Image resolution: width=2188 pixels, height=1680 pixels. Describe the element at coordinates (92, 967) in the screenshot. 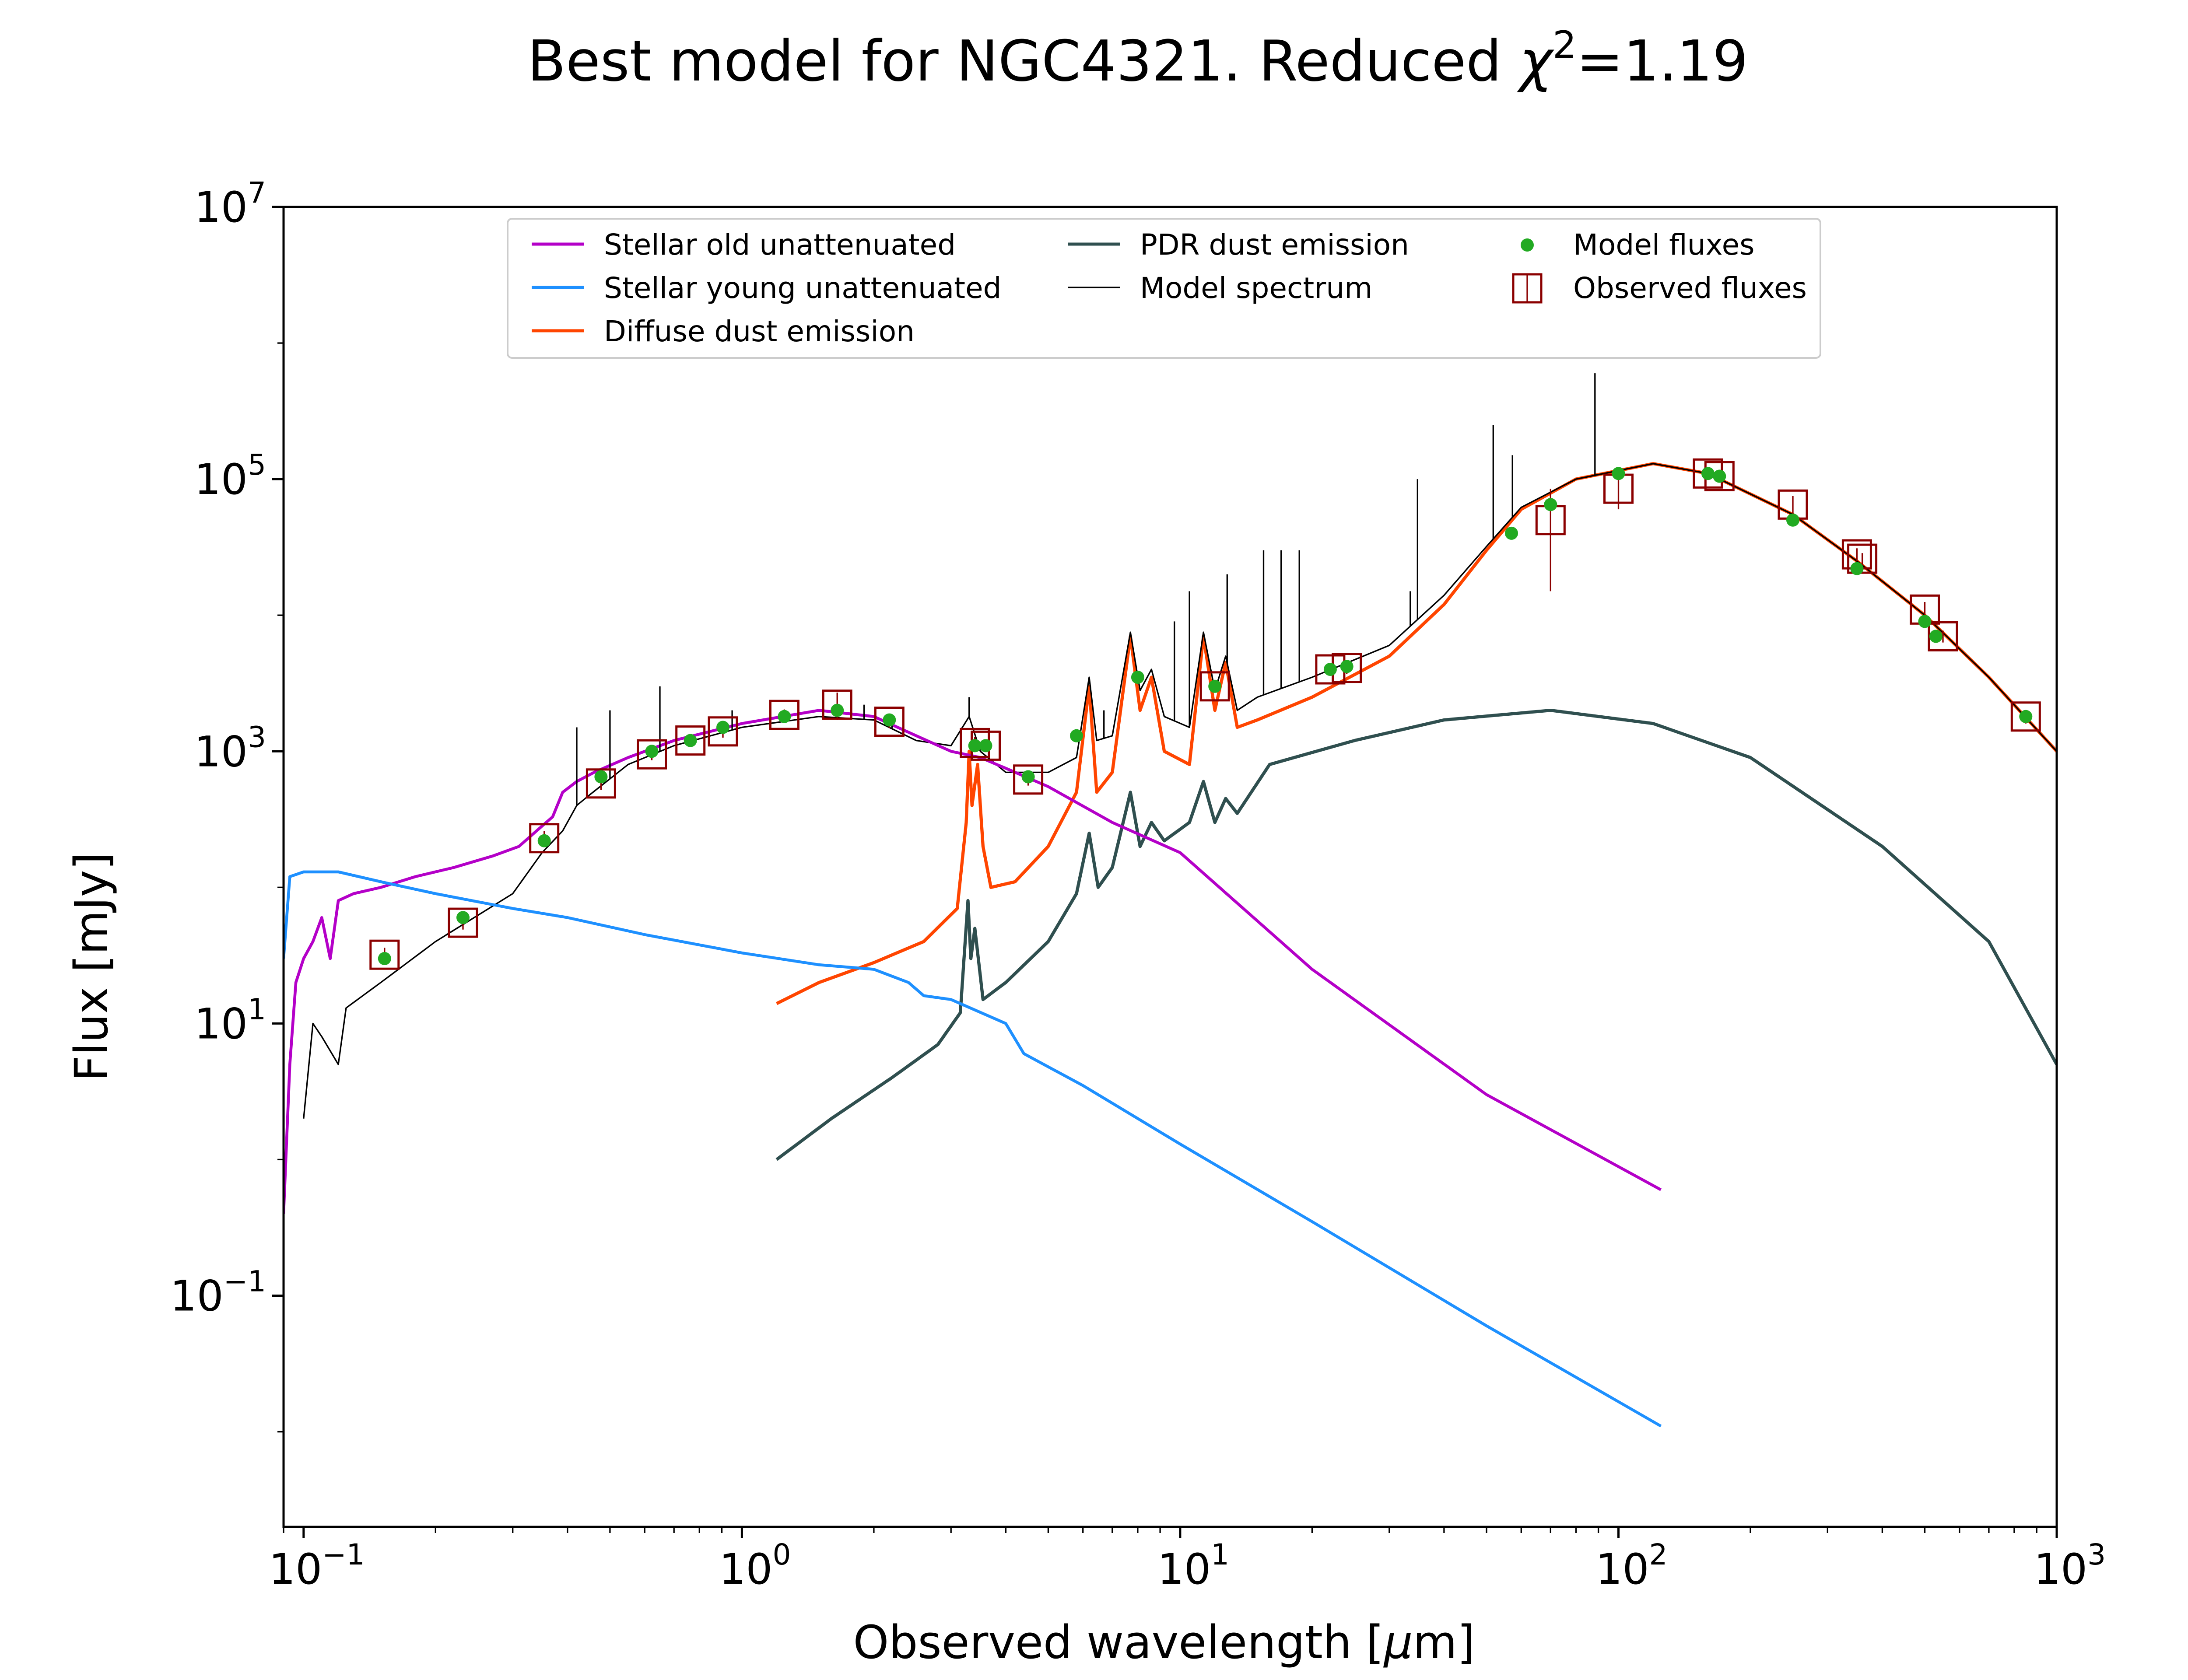

I see `y-axis-label: Flux [mJy]` at that location.